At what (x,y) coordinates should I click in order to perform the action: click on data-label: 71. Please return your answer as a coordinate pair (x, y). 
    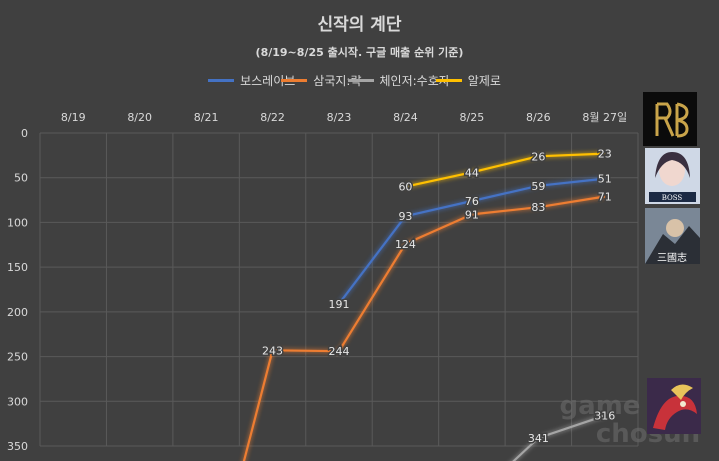
    Looking at the image, I should click on (605, 196).